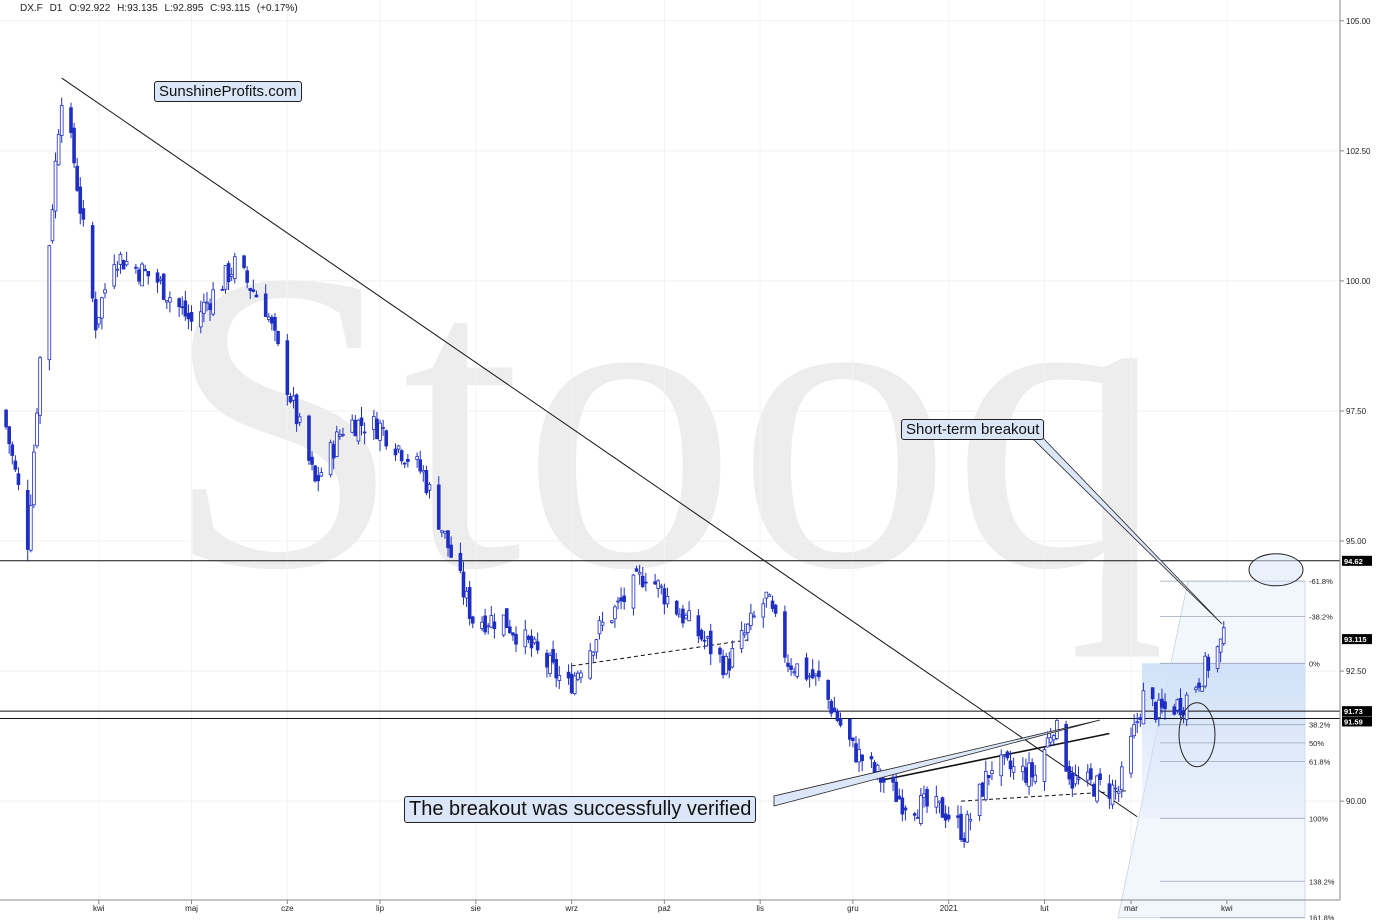  Describe the element at coordinates (670, 906) in the screenshot. I see `x-axis: kwi maj cze lip sie wrz paź lis gru 2021 lut mar kwi` at that location.